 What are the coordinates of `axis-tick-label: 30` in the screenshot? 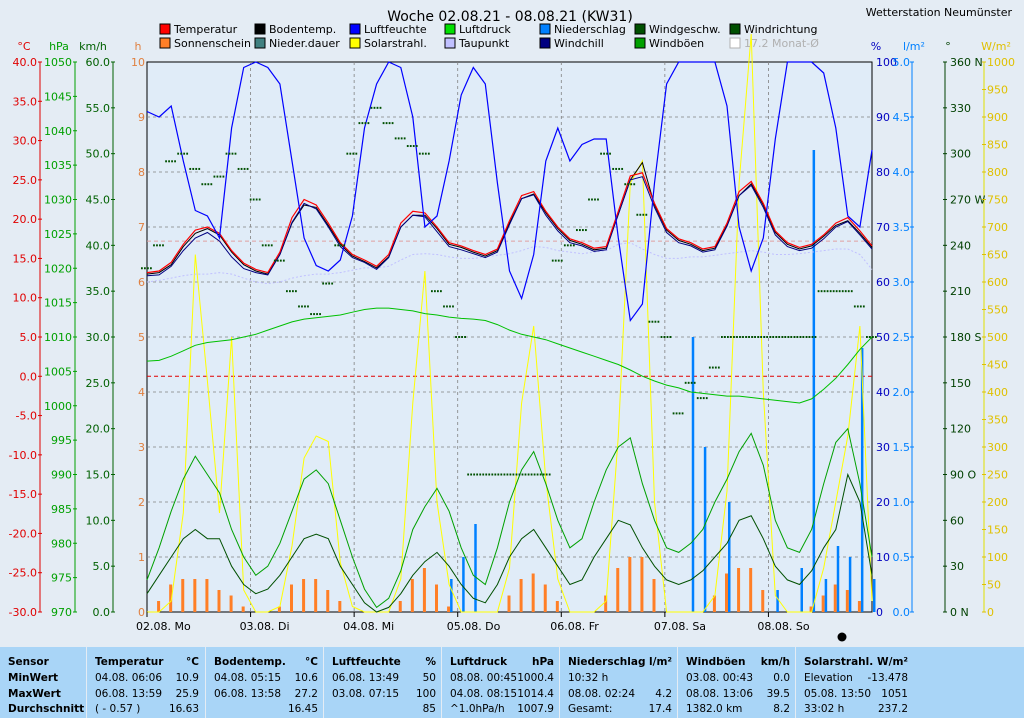 It's located at (883, 447).